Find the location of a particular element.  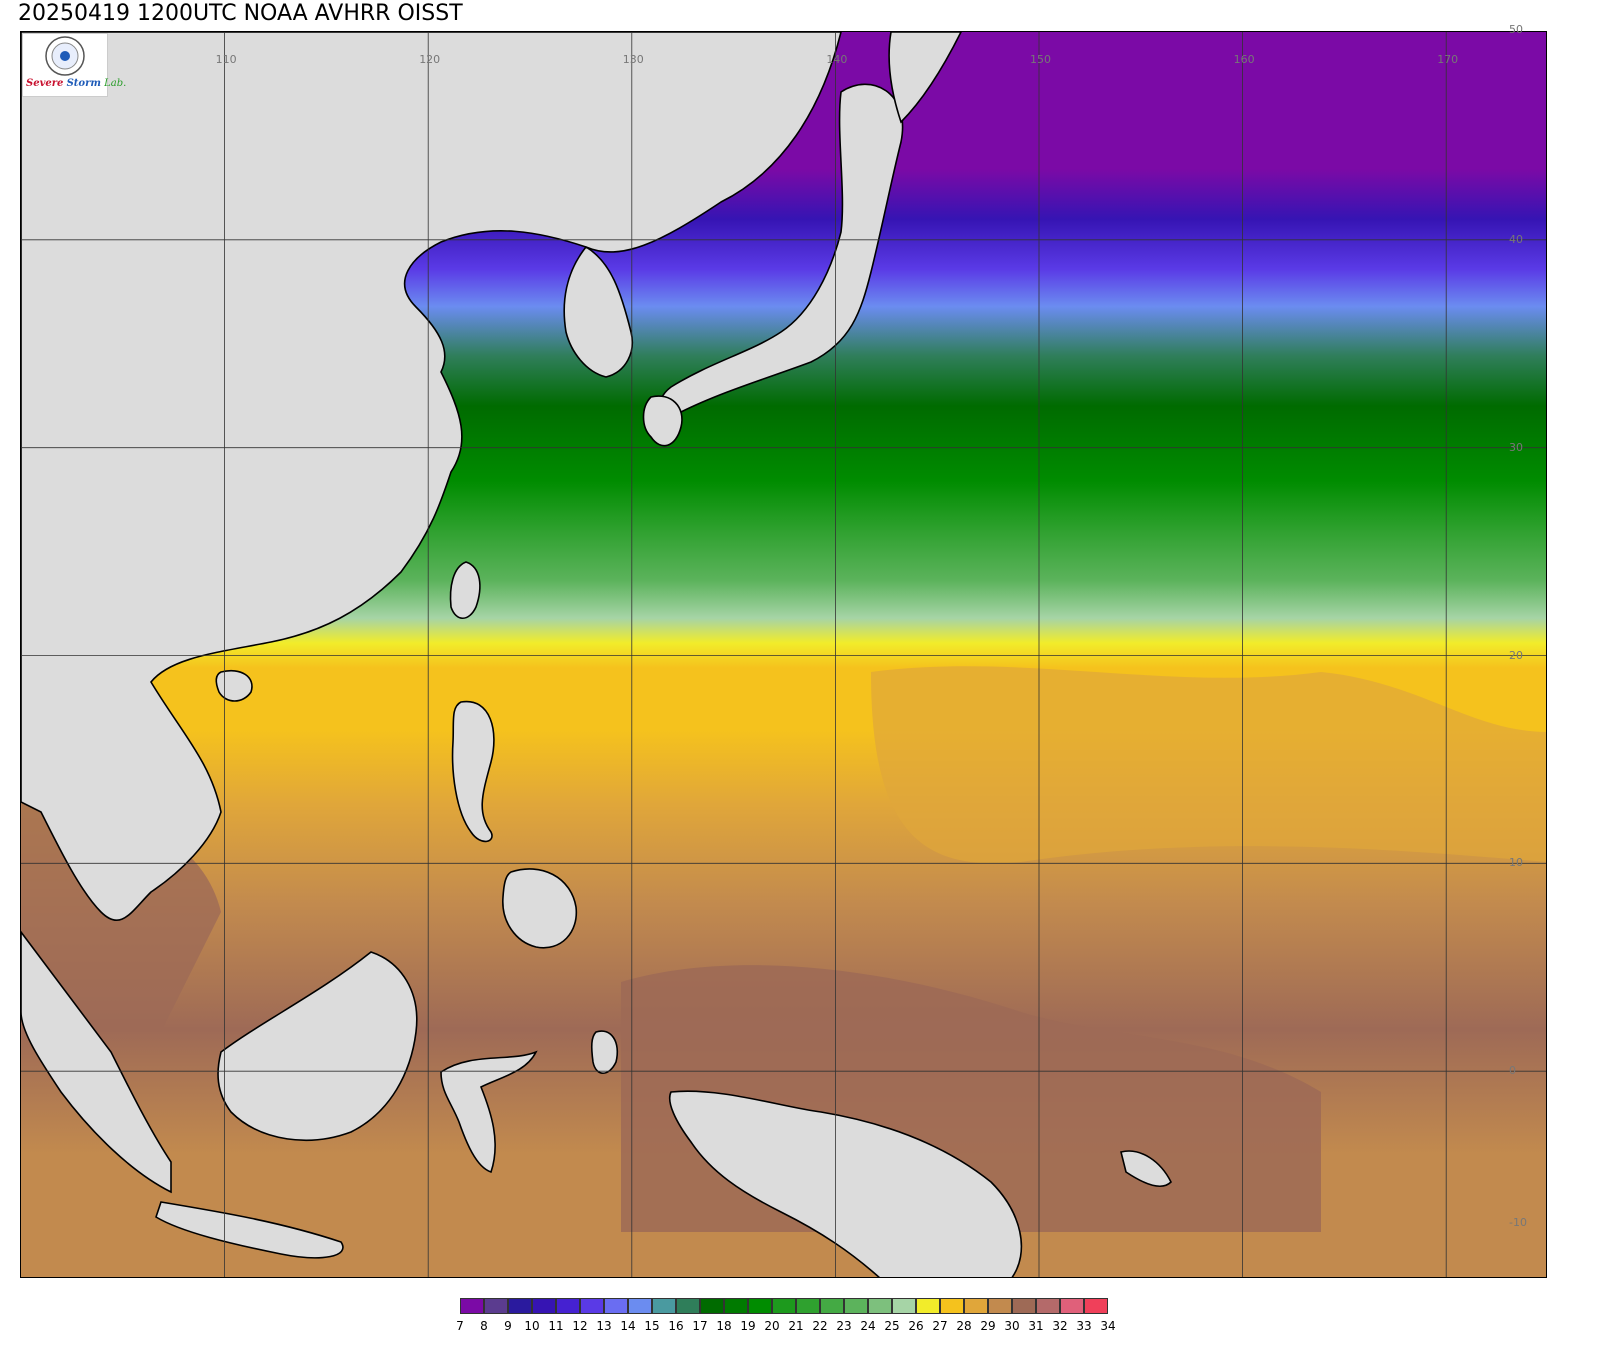

halmahera is located at coordinates (604, 1052).